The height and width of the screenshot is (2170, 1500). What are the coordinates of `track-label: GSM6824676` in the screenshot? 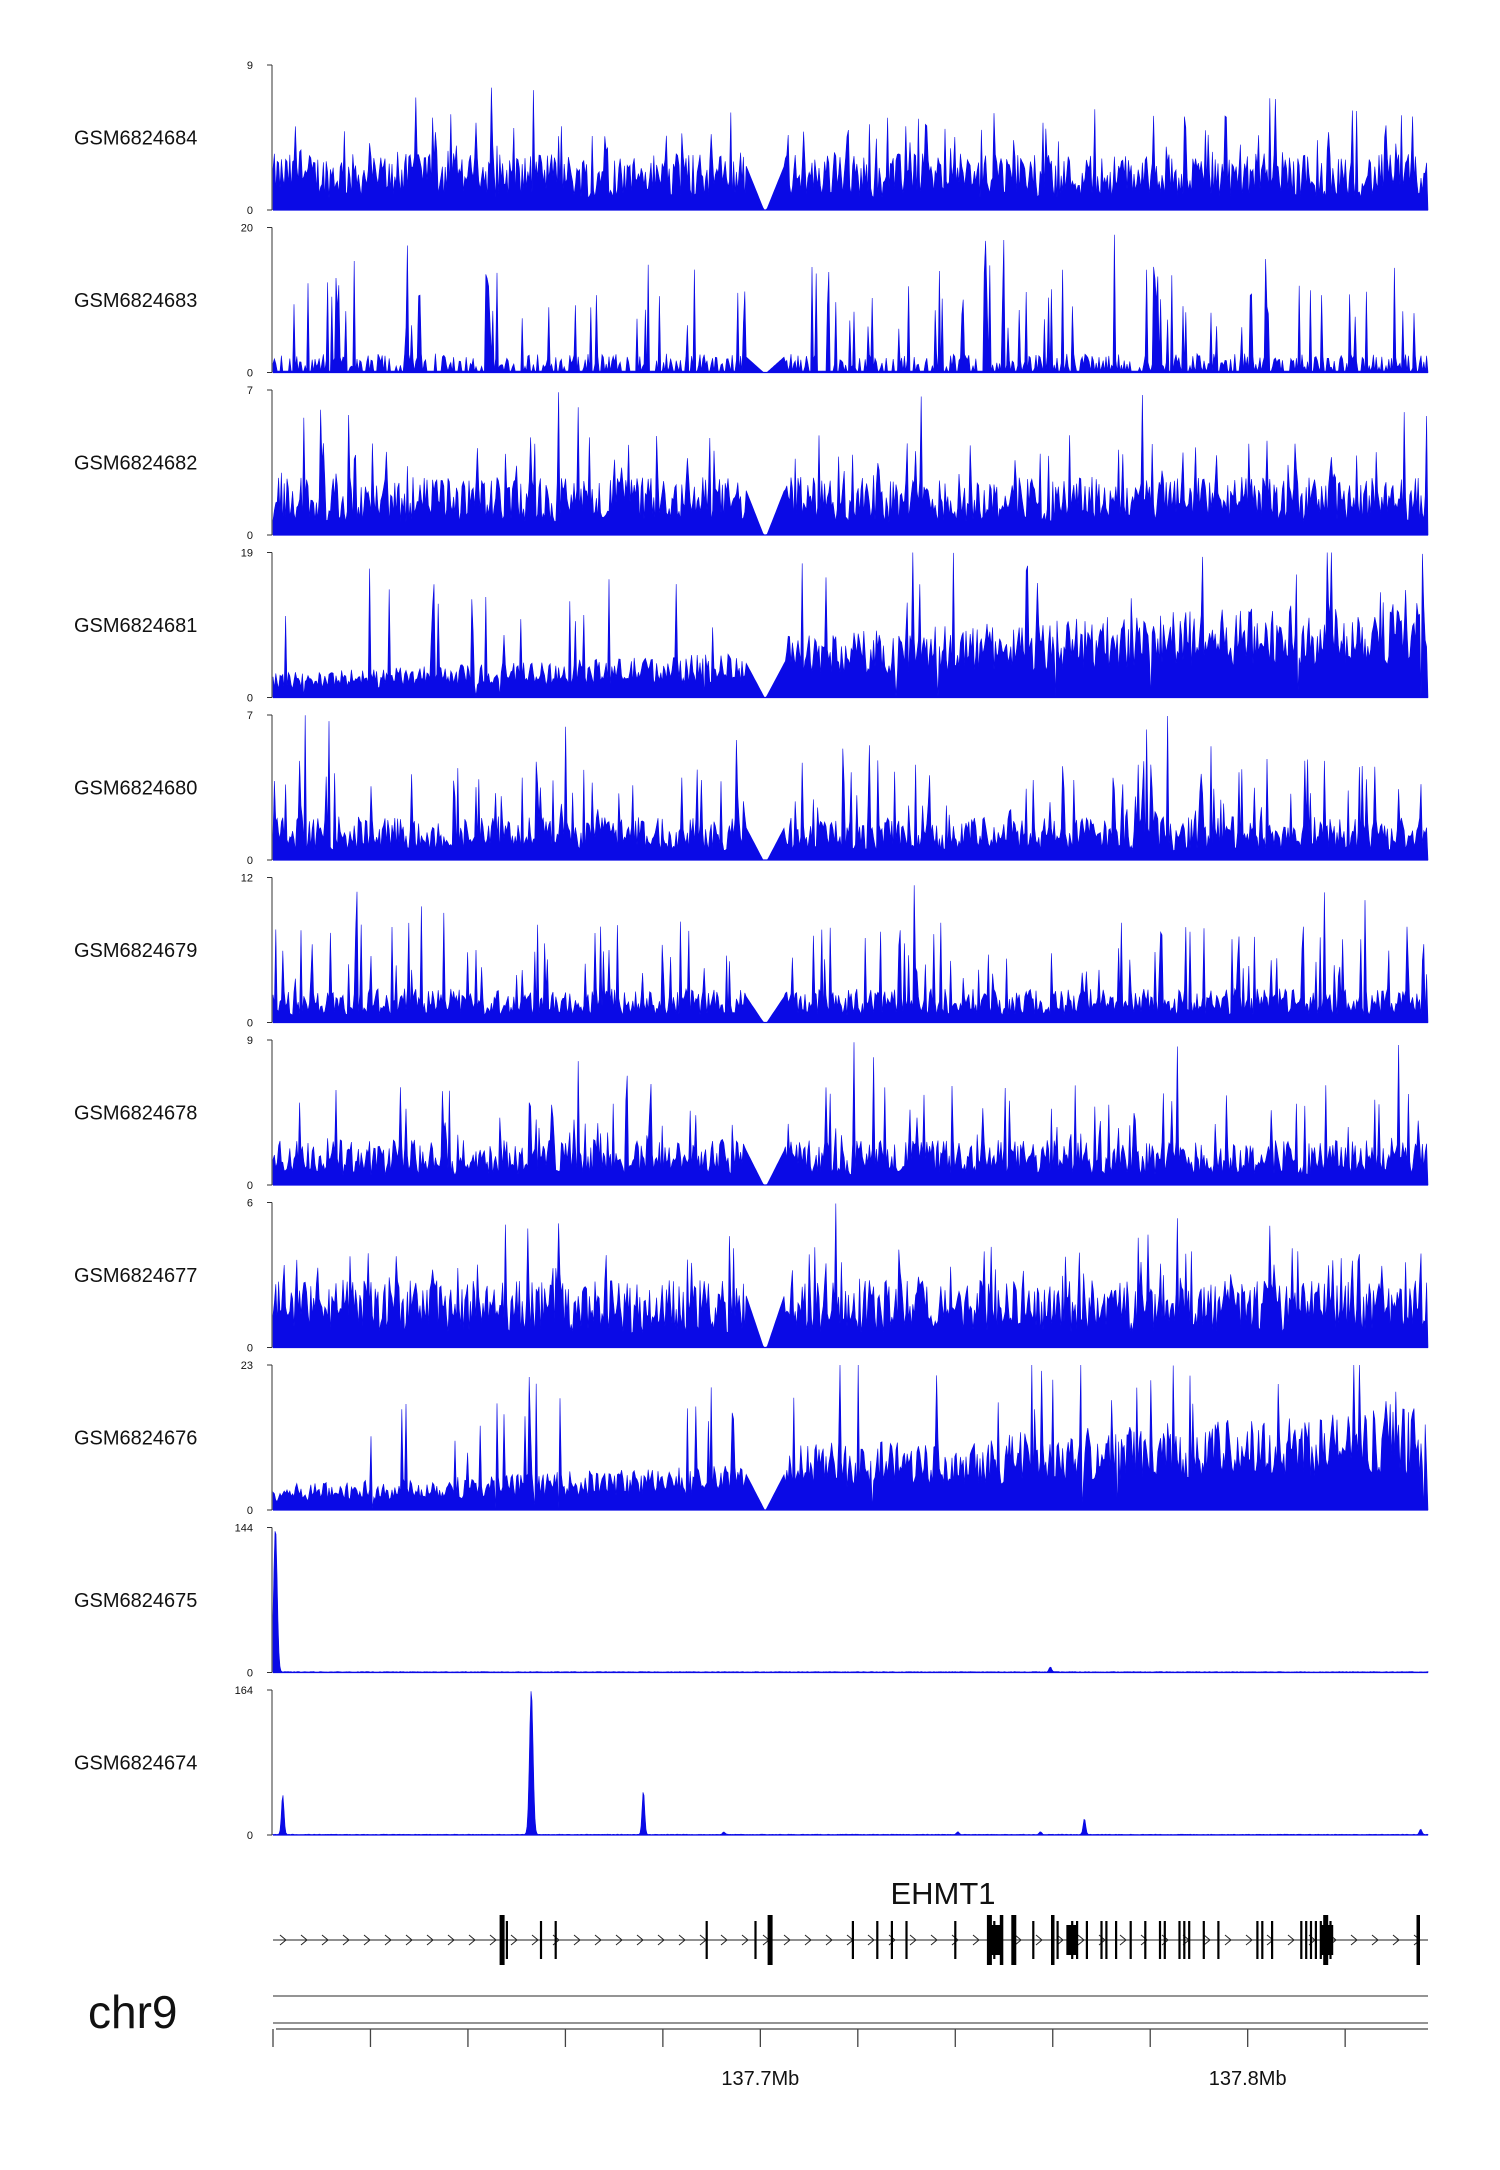 It's located at (135, 1439).